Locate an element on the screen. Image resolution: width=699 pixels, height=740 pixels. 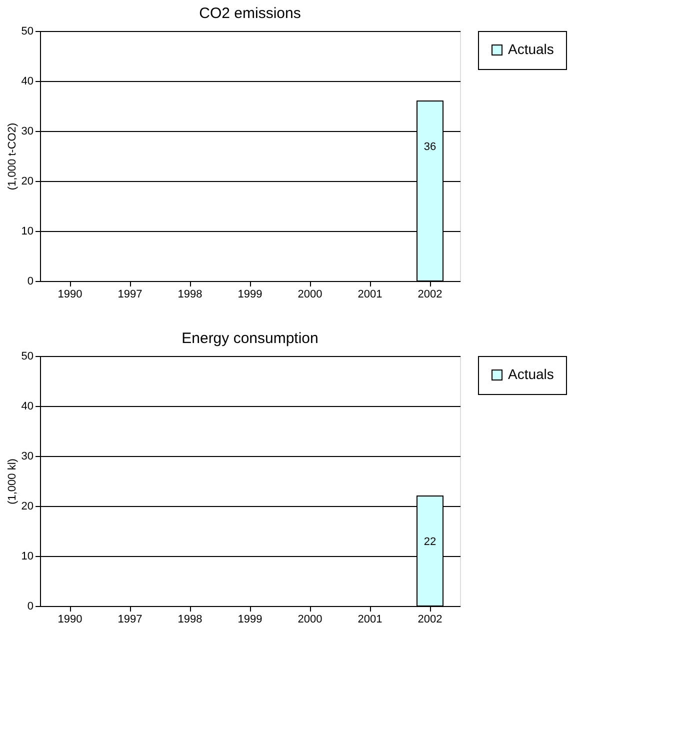
chart-title: Energy consumption is located at coordinates (250, 338).